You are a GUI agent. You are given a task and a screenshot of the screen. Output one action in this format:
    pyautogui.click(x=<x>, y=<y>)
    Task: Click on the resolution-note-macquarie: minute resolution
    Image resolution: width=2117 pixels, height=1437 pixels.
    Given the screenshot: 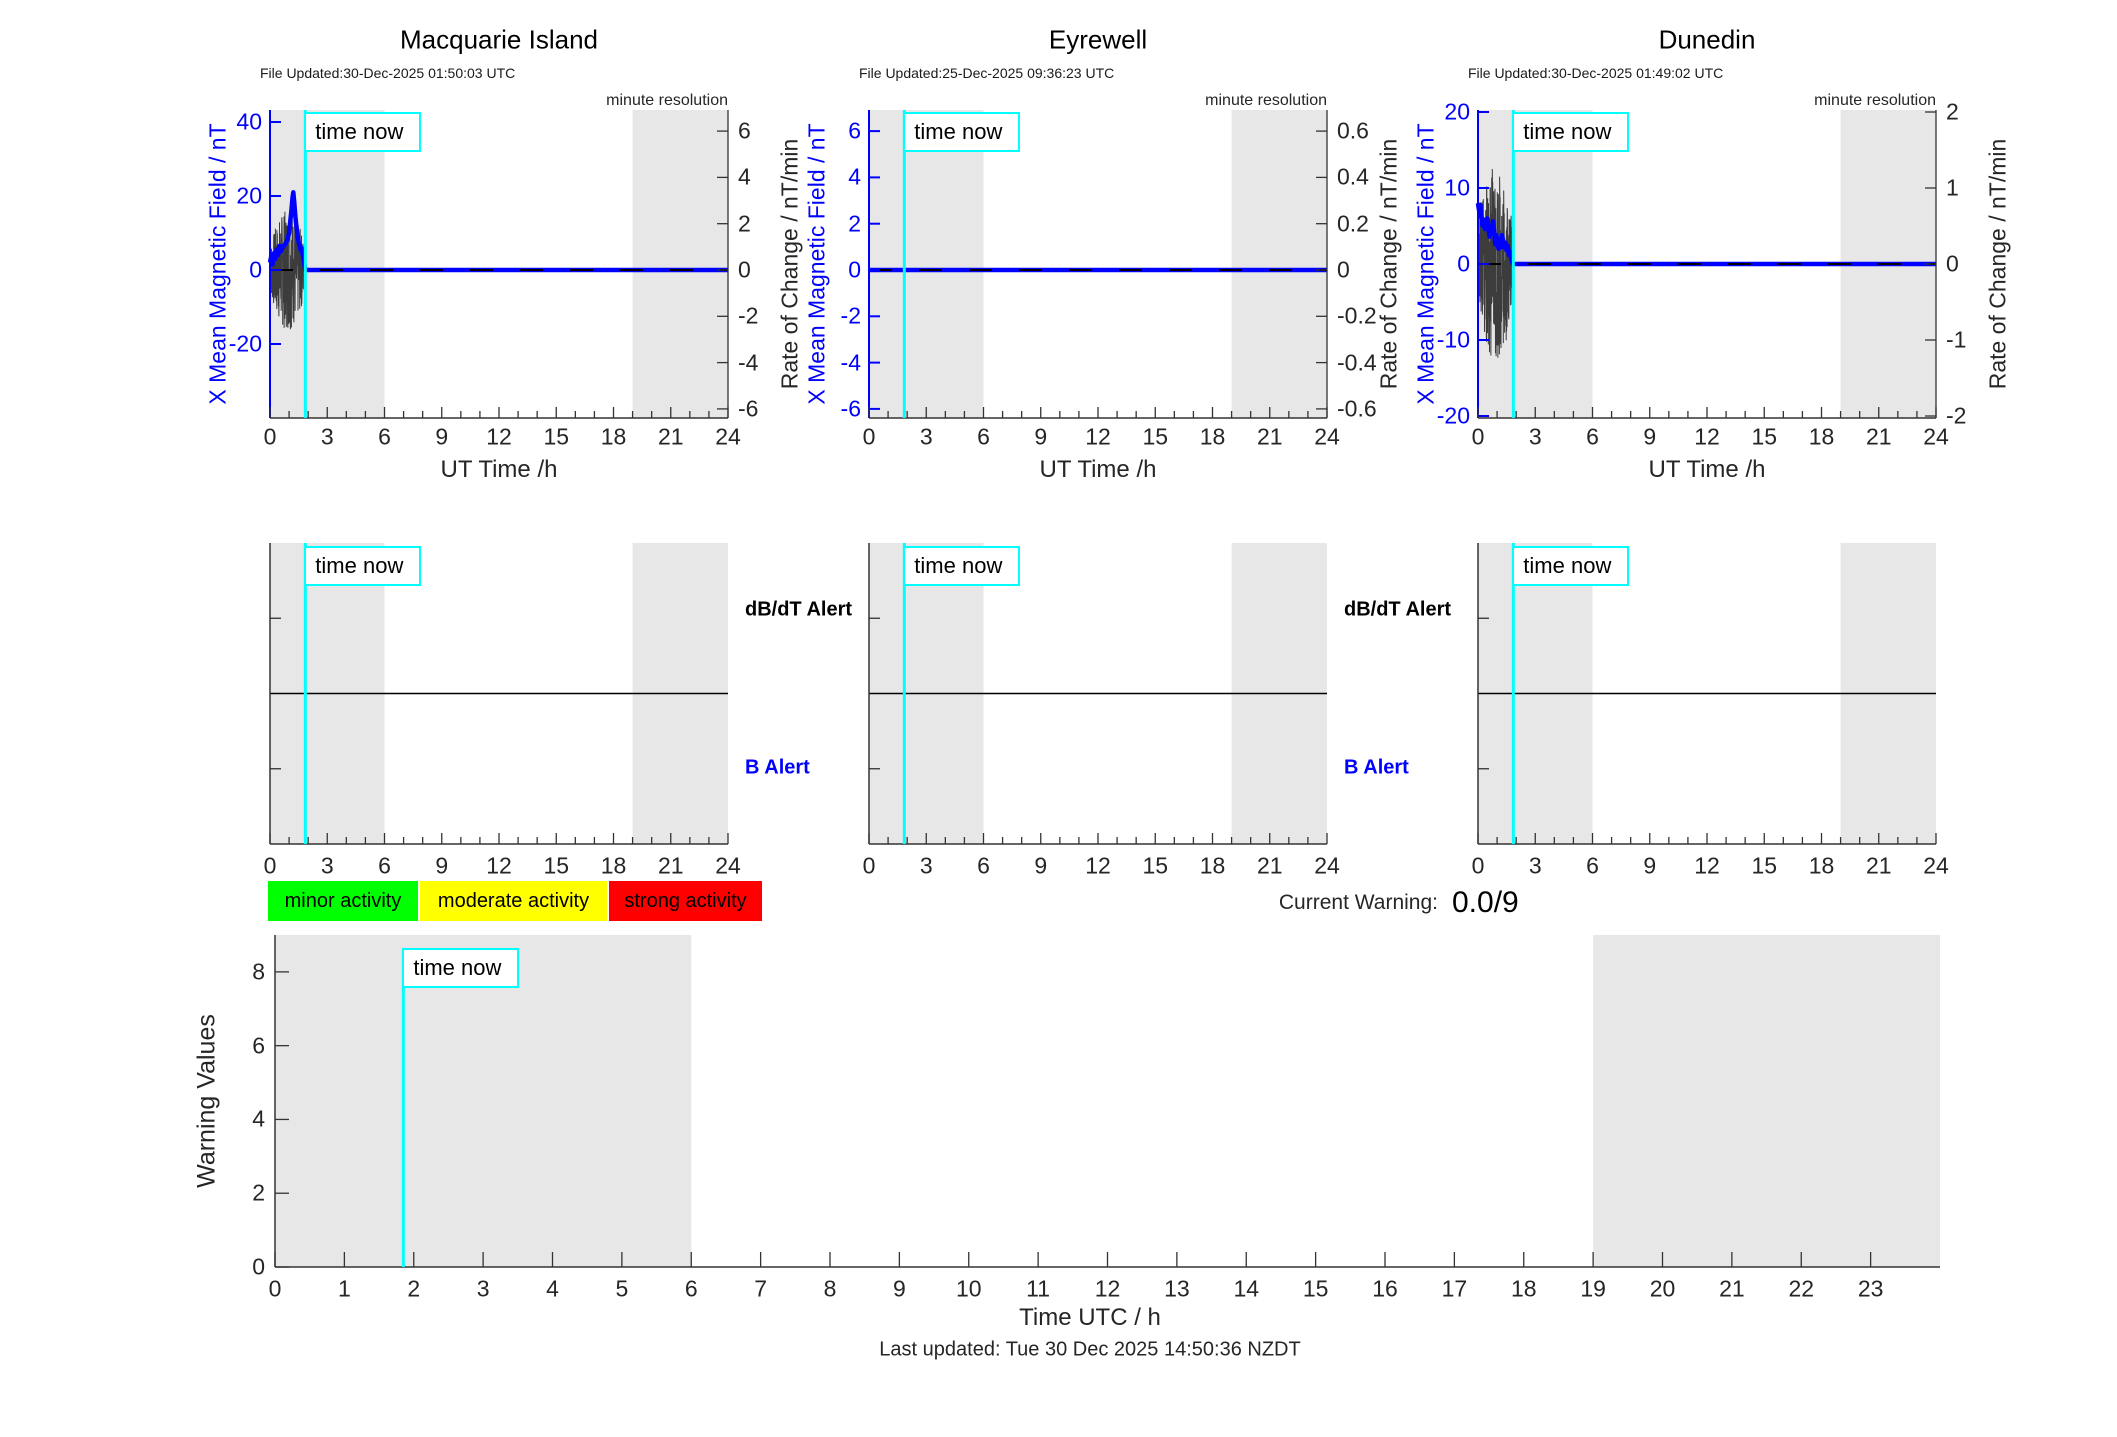 What is the action you would take?
    pyautogui.click(x=667, y=100)
    